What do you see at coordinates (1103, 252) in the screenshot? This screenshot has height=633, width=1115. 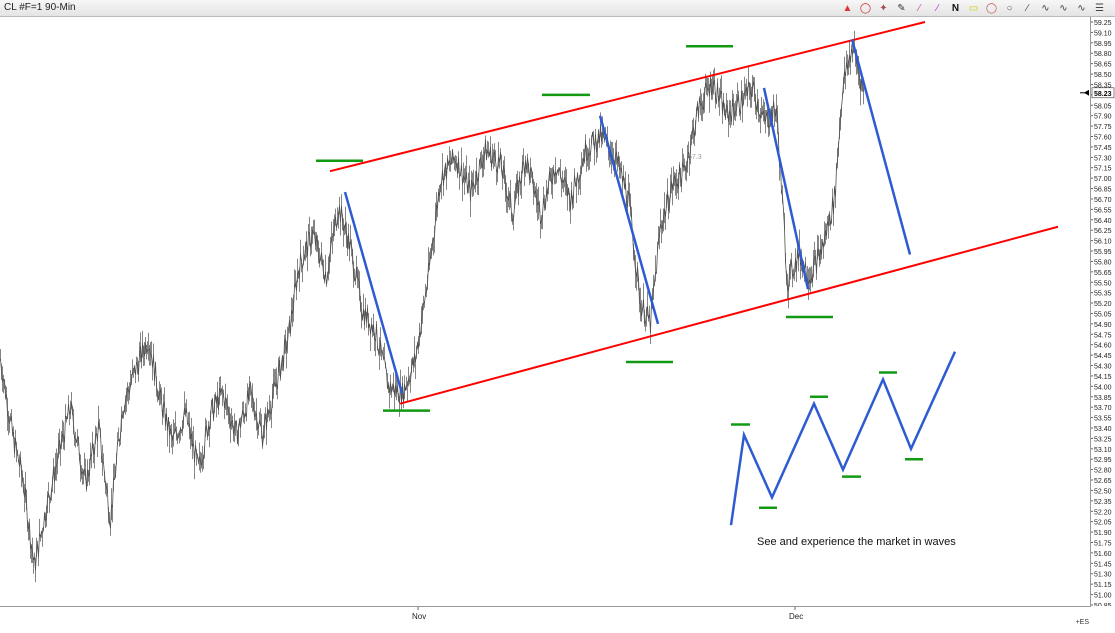 I see `y-tick-label: 55.95` at bounding box center [1103, 252].